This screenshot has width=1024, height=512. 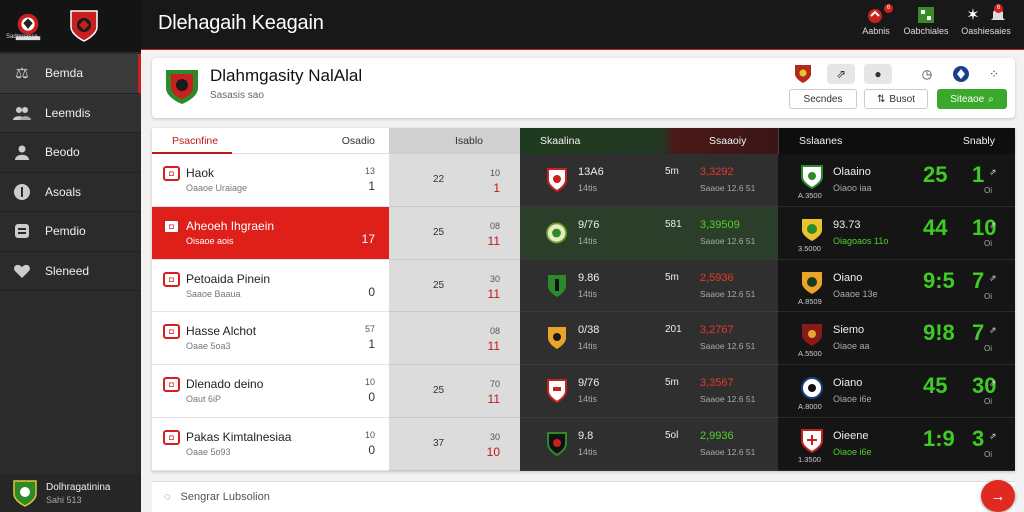 What do you see at coordinates (454, 444) in the screenshot?
I see `table-row: 37 30 10` at bounding box center [454, 444].